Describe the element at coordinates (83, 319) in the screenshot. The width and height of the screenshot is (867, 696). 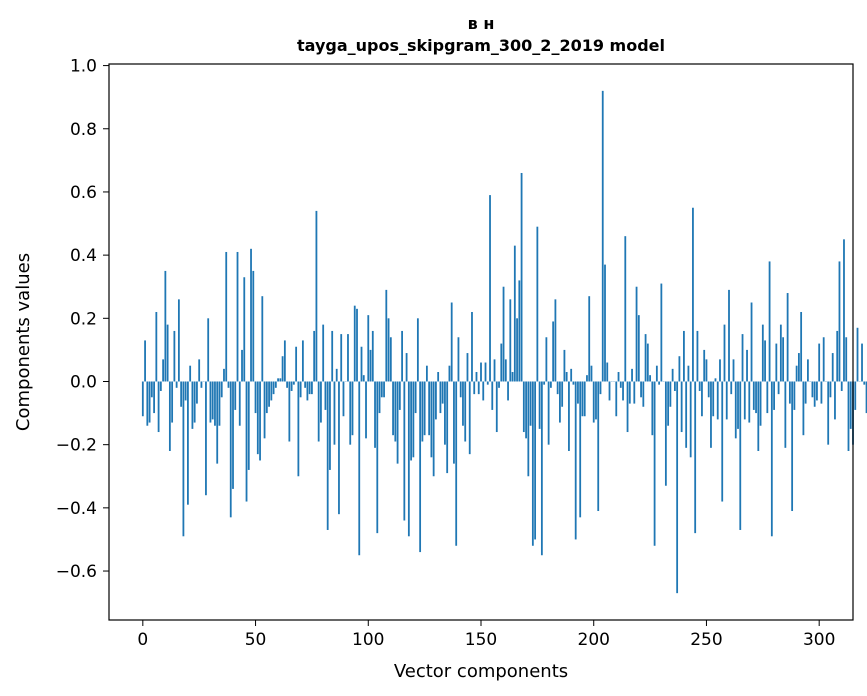
I see `y-tick-label: 0.2` at that location.